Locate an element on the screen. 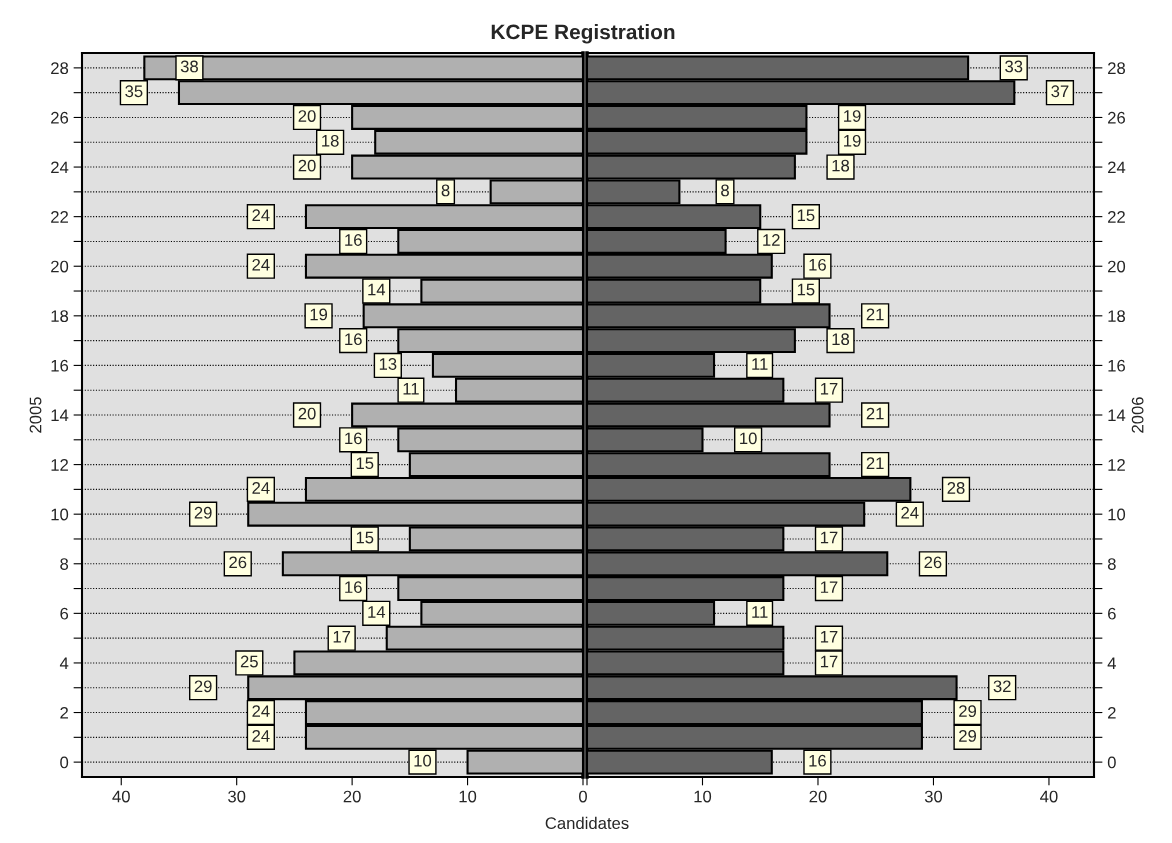 This screenshot has height=843, width=1172. data-label: 12 is located at coordinates (771, 240).